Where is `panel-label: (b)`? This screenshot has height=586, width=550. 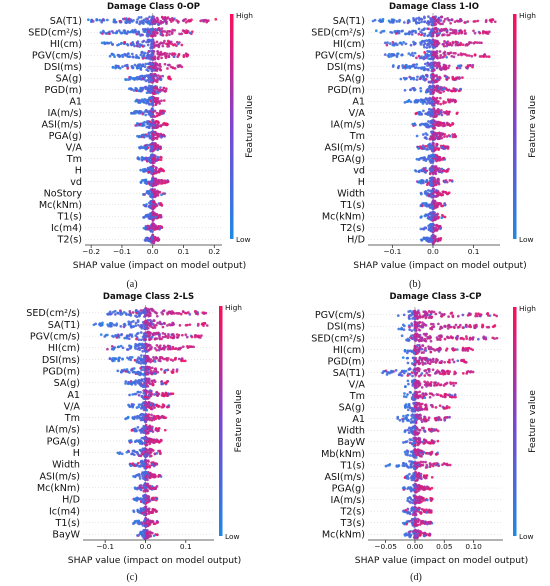 panel-label: (b) is located at coordinates (415, 284).